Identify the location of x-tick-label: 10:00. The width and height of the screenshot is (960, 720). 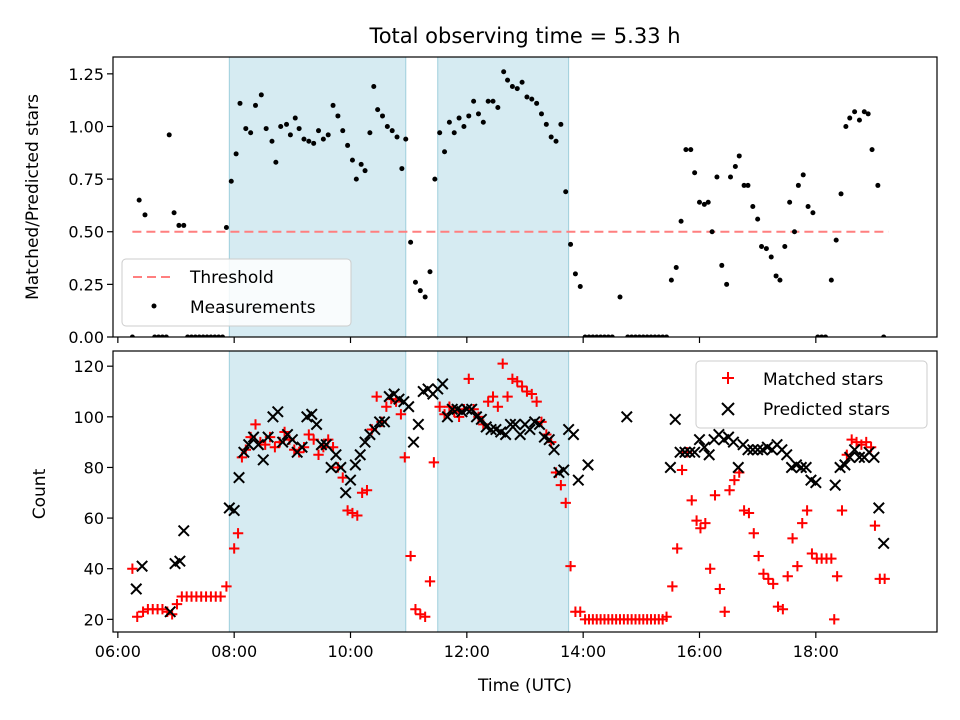
(350, 651).